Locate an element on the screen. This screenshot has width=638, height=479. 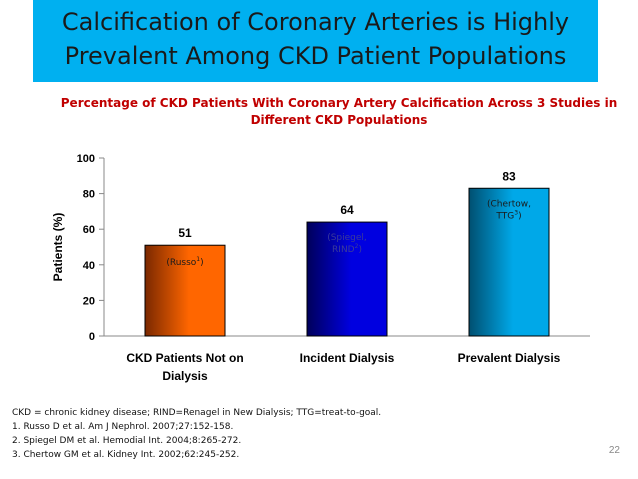
bar-value-label: 51 is located at coordinates (185, 233).